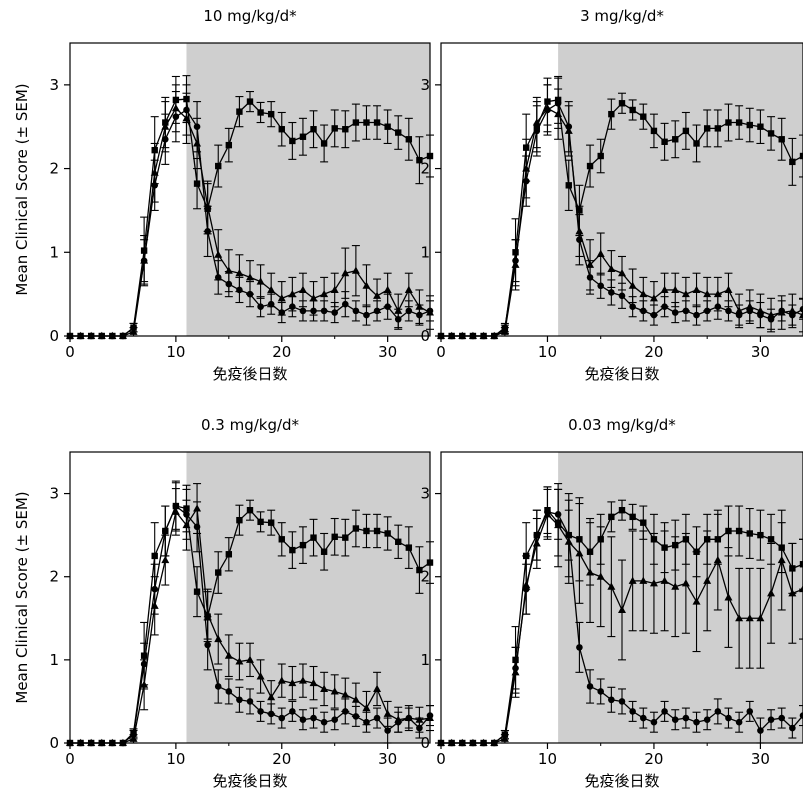  Describe the element at coordinates (622, 425) in the screenshot. I see `panel-title: 0.03 mg/kg/d*` at that location.